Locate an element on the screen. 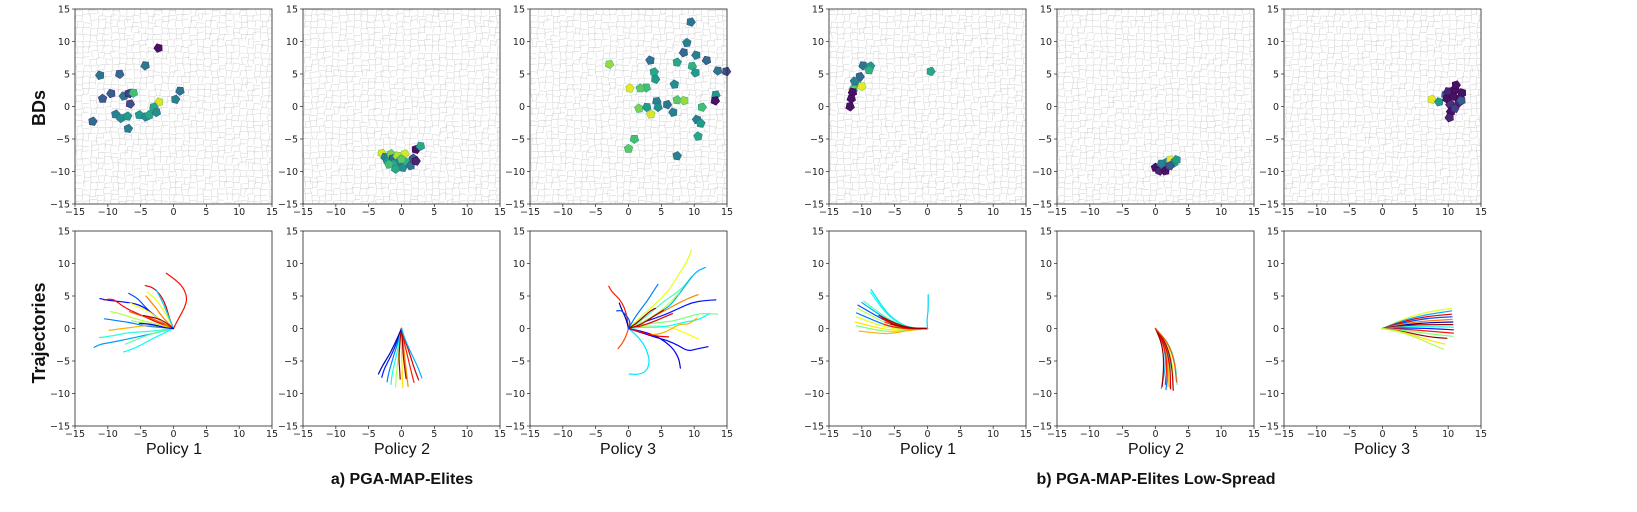 Image resolution: width=1637 pixels, height=512 pixels. panel-trajectories-2: −15−15 −10 −10 −5 −5 0 0 5 5 10 10 15 15 is located at coordinates (392, 333).